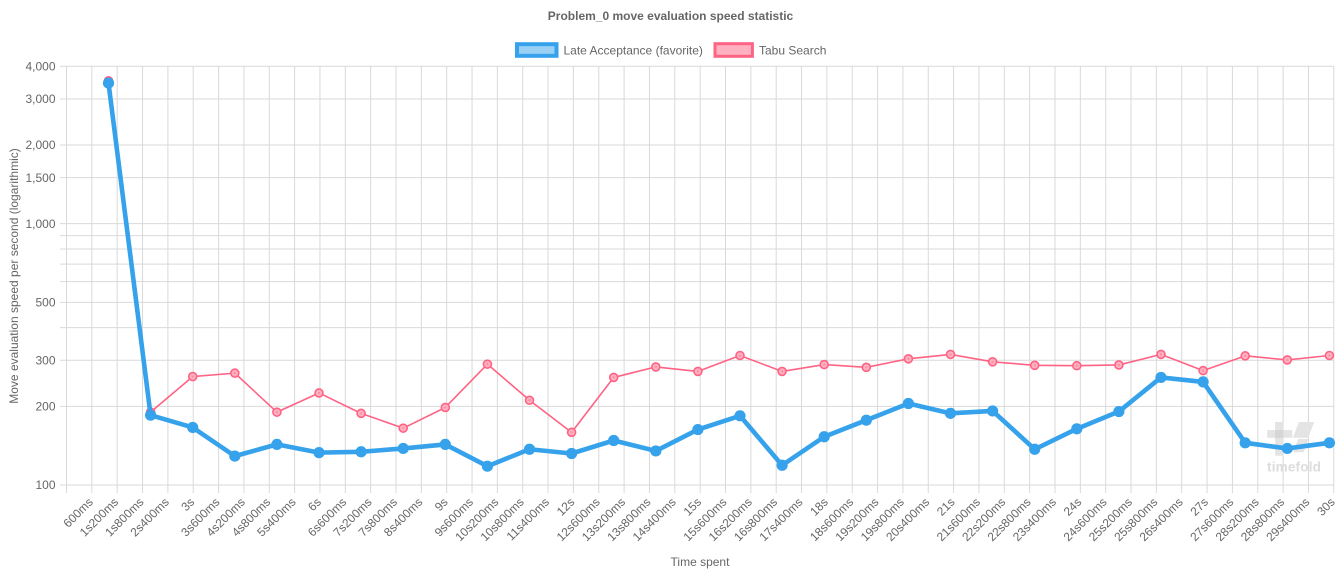  What do you see at coordinates (40, 178) in the screenshot?
I see `svg-text: 1,500` at bounding box center [40, 178].